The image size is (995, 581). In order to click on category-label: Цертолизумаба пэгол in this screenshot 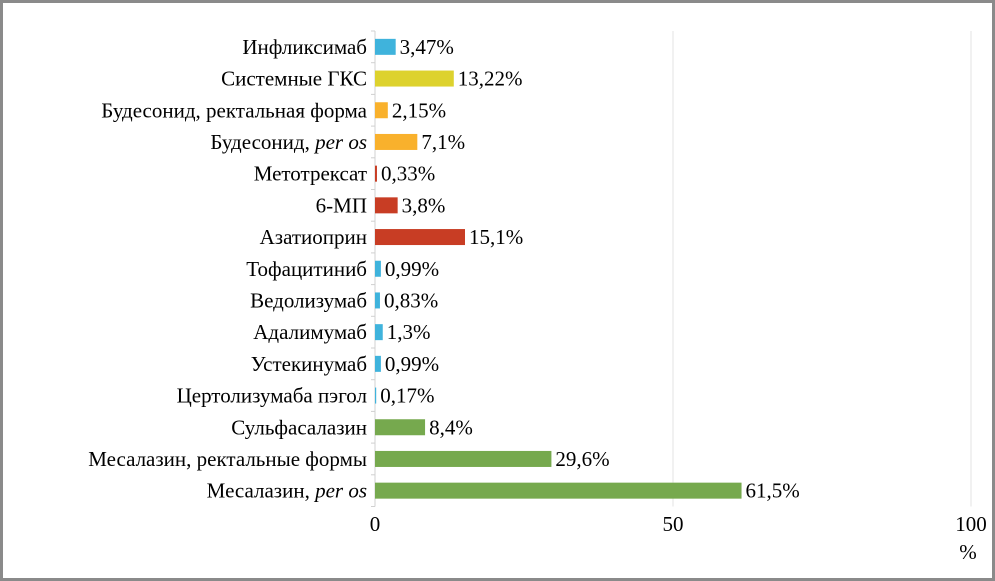, I will do `click(272, 396)`.